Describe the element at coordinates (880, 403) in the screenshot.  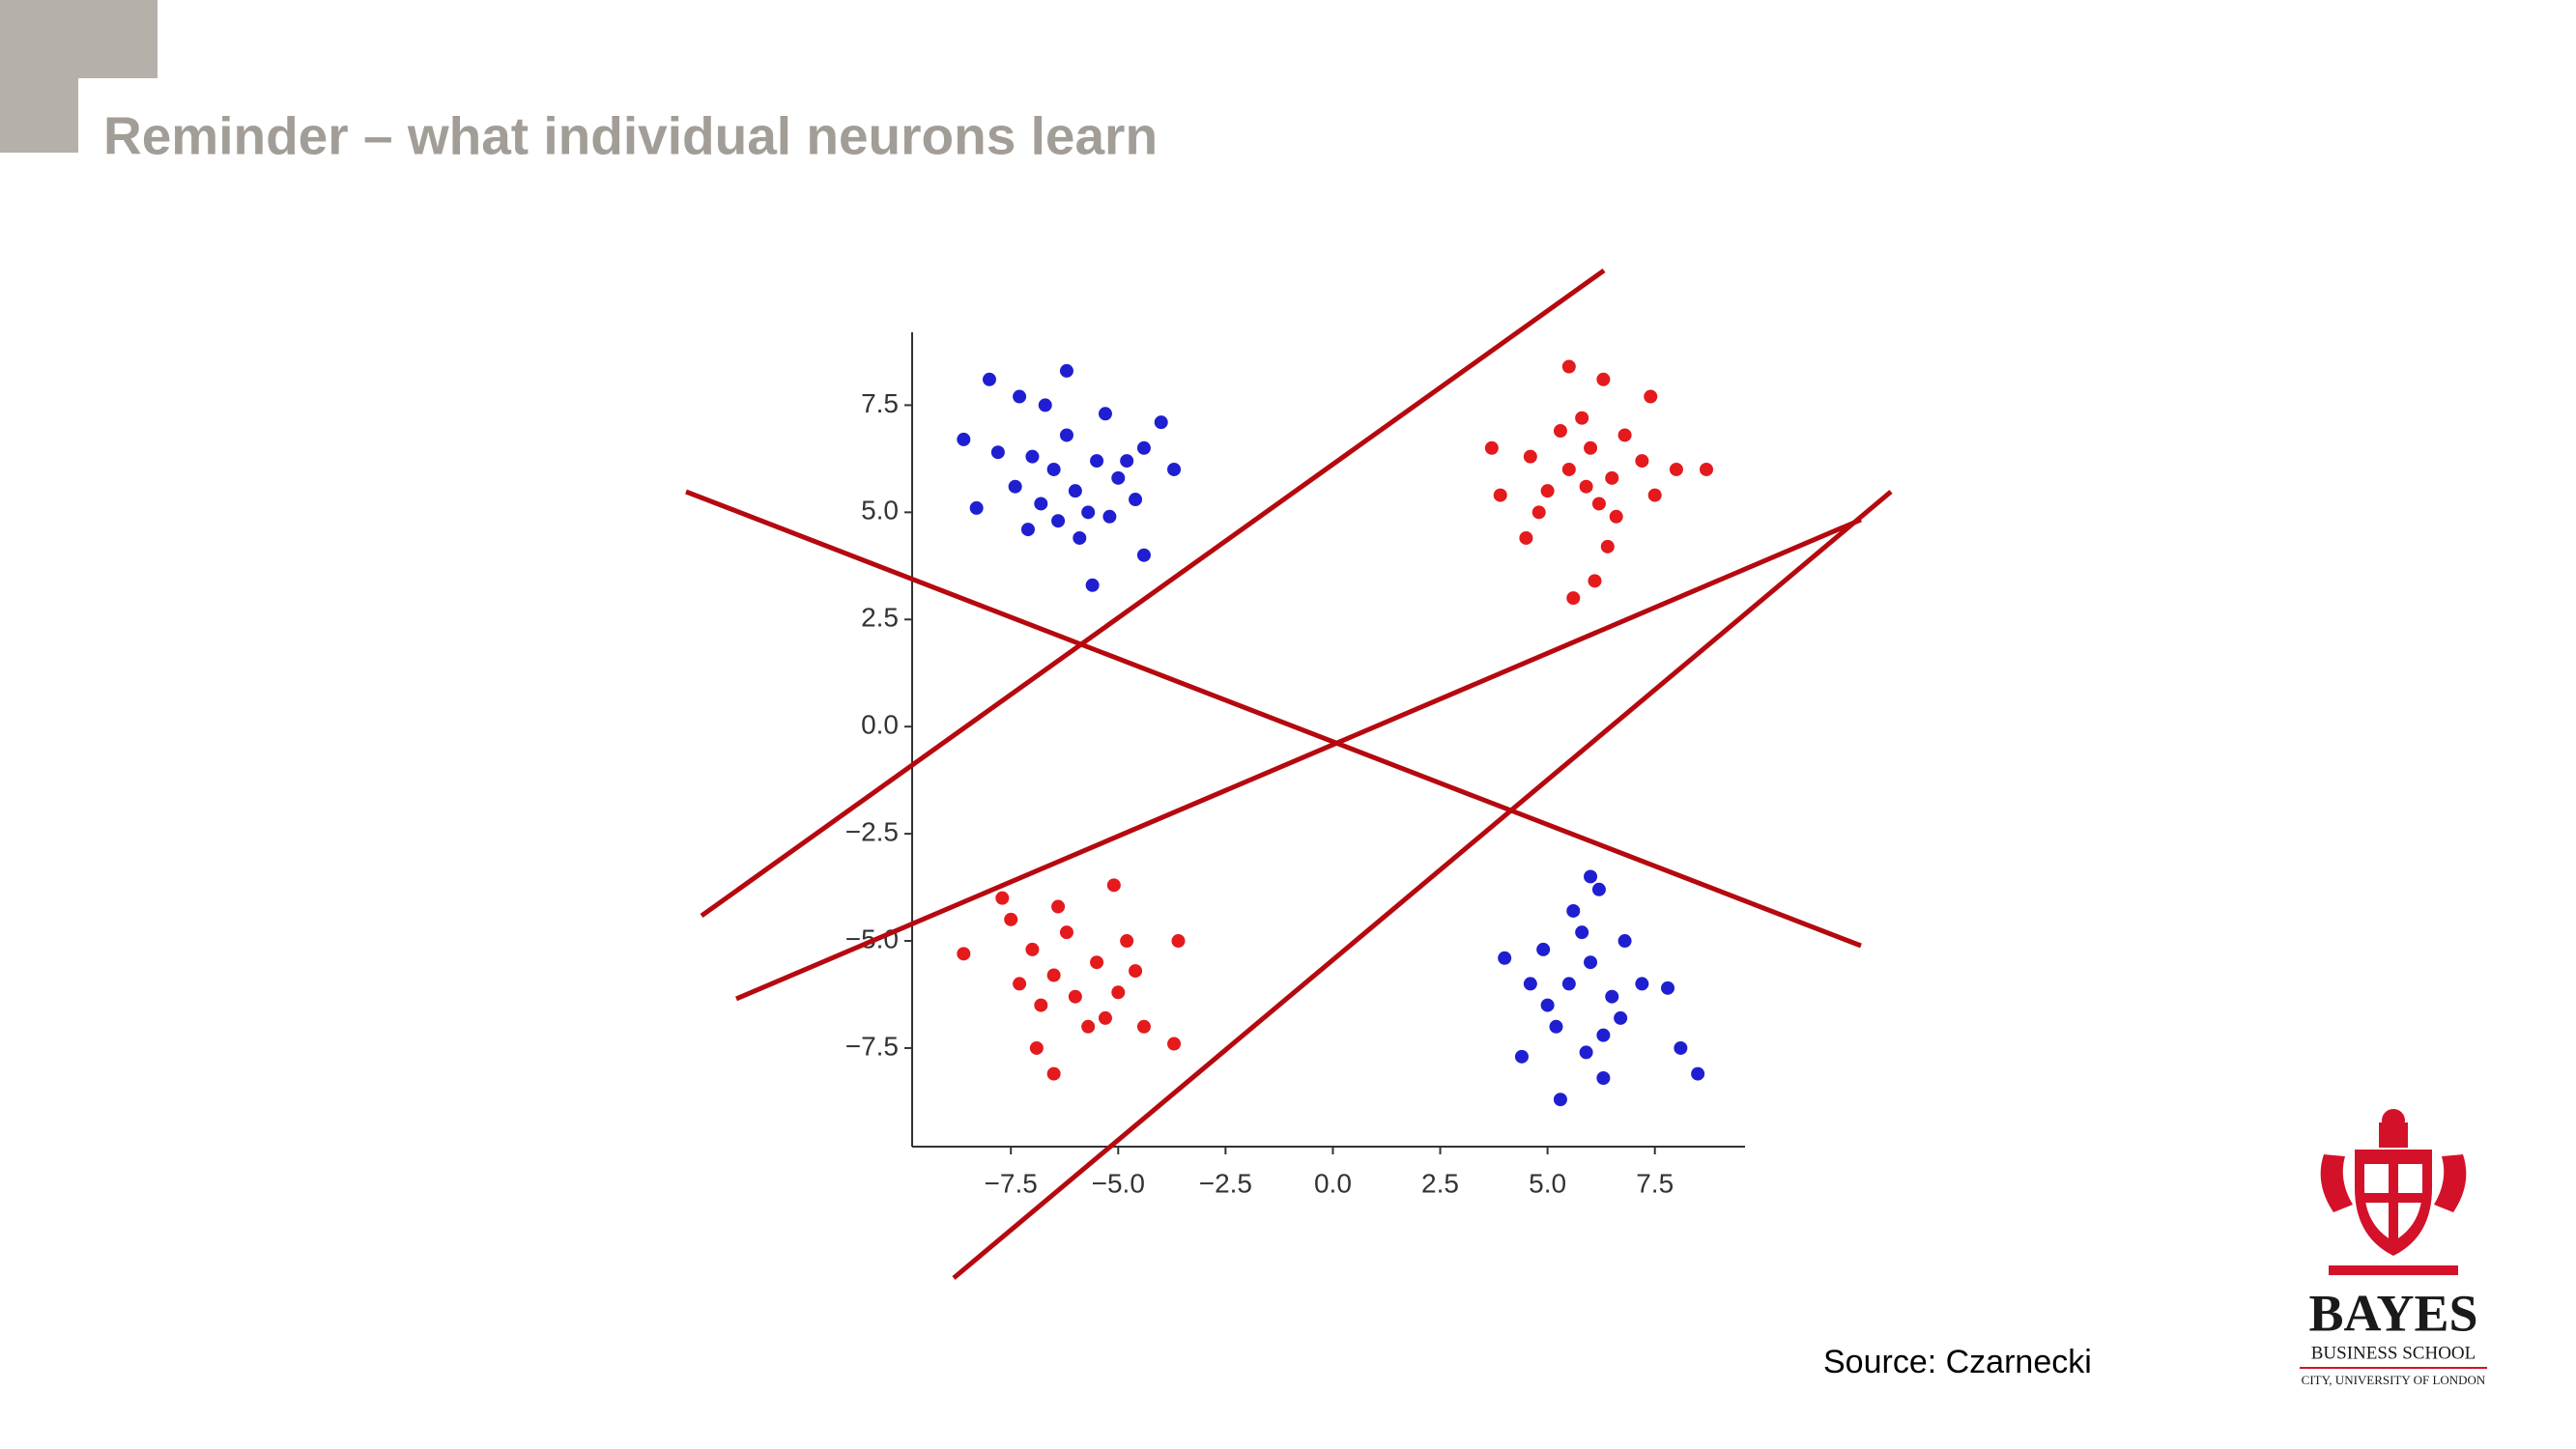
I see `y-tick-label: 7.5` at that location.